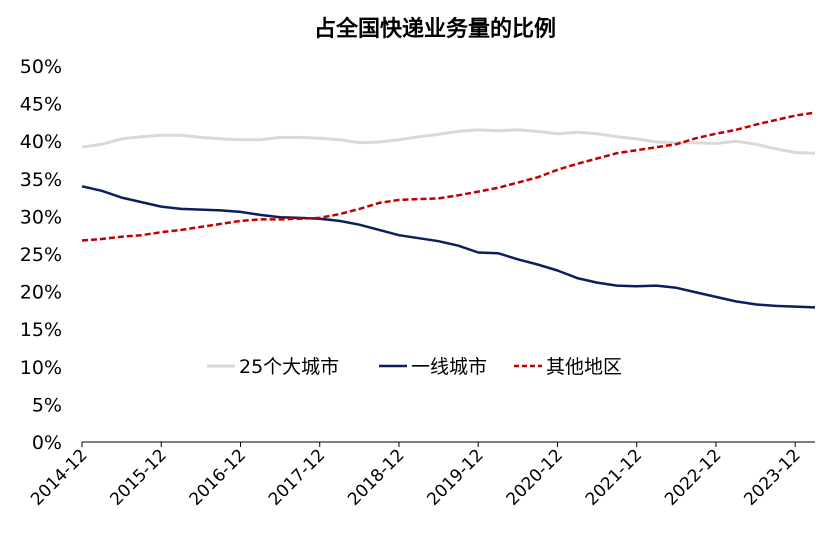 The width and height of the screenshot is (837, 548). I want to click on y-tick-label: 15%, so click(41, 330).